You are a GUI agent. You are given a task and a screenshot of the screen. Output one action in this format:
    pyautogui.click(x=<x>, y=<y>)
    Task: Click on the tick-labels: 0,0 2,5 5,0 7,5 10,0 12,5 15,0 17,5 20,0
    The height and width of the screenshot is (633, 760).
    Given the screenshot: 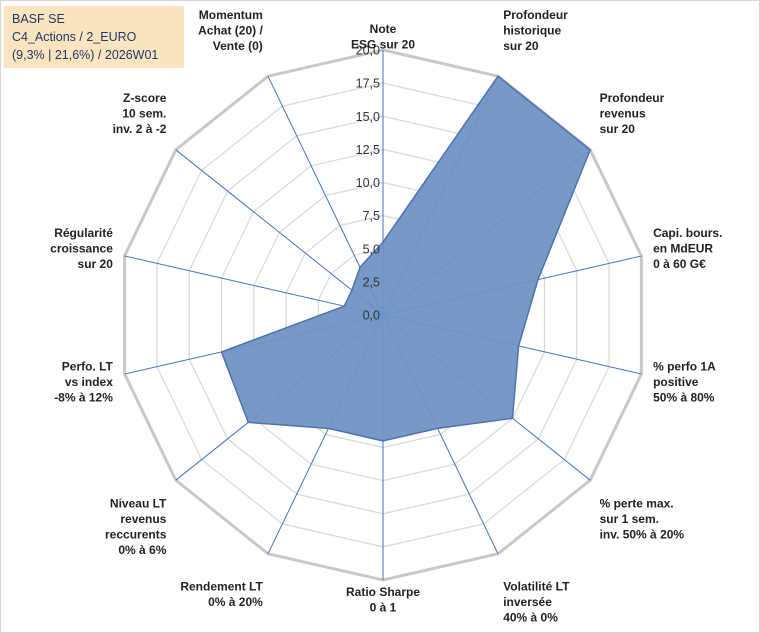 What is the action you would take?
    pyautogui.click(x=368, y=183)
    